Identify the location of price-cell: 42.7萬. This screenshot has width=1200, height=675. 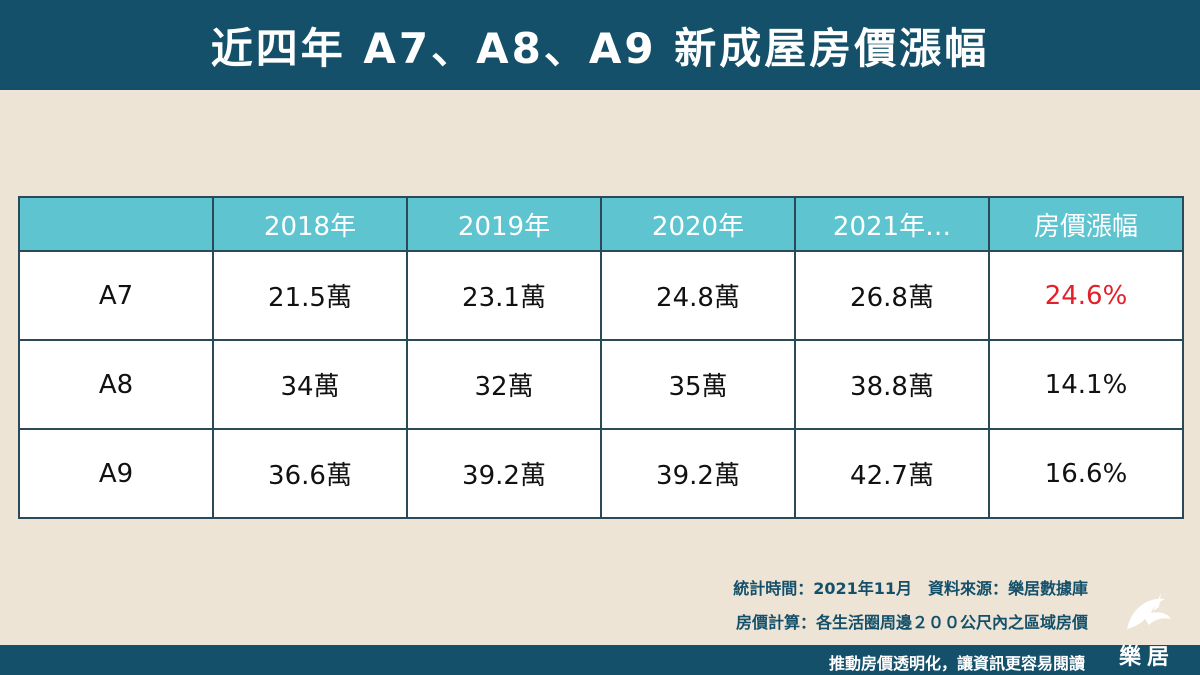
(892, 473).